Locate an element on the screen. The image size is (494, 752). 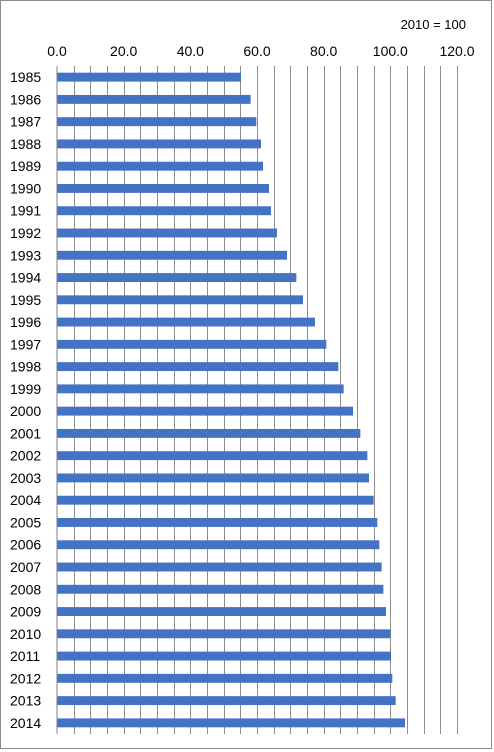
bar-1987 is located at coordinates (157, 122).